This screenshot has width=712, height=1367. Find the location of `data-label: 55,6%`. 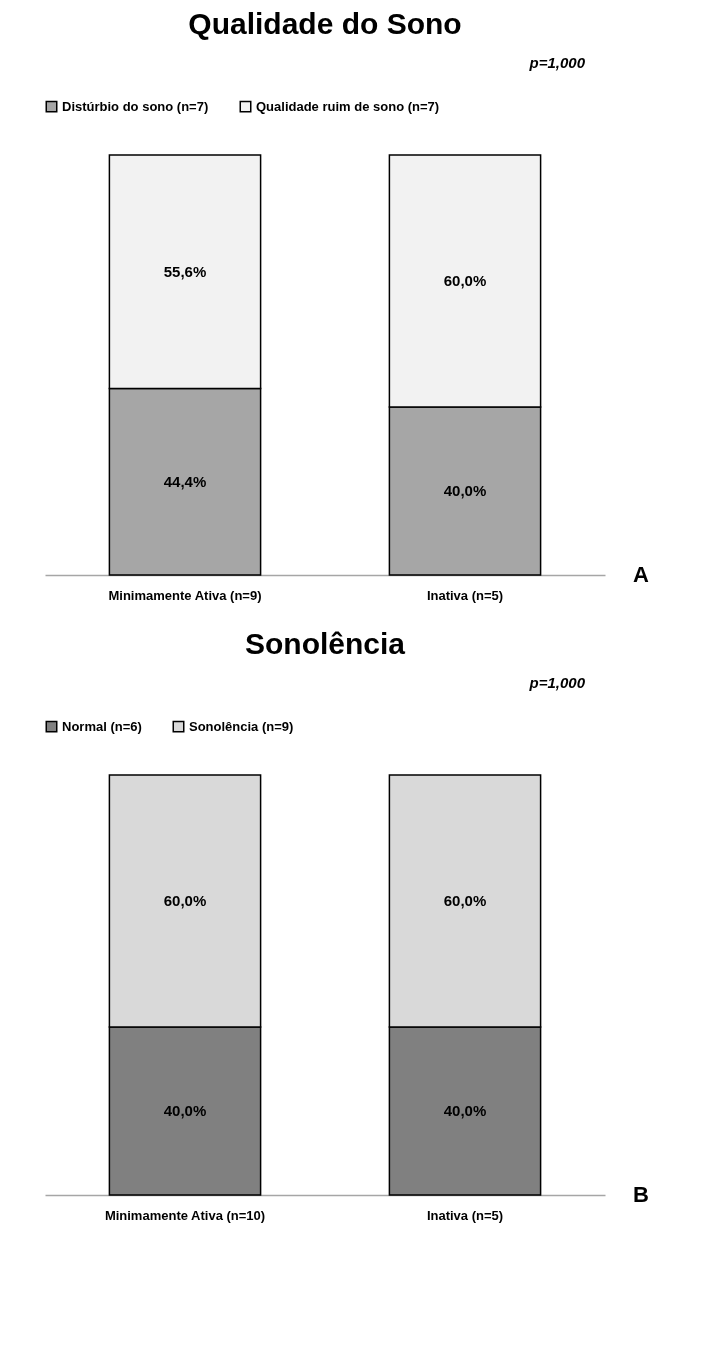

data-label: 55,6% is located at coordinates (185, 271).